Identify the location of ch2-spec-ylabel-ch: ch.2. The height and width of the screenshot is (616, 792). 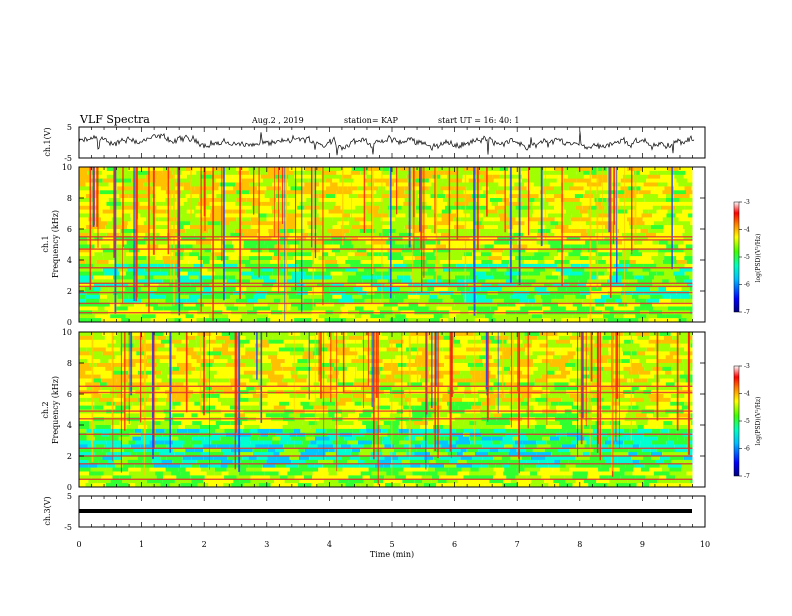
(45, 409).